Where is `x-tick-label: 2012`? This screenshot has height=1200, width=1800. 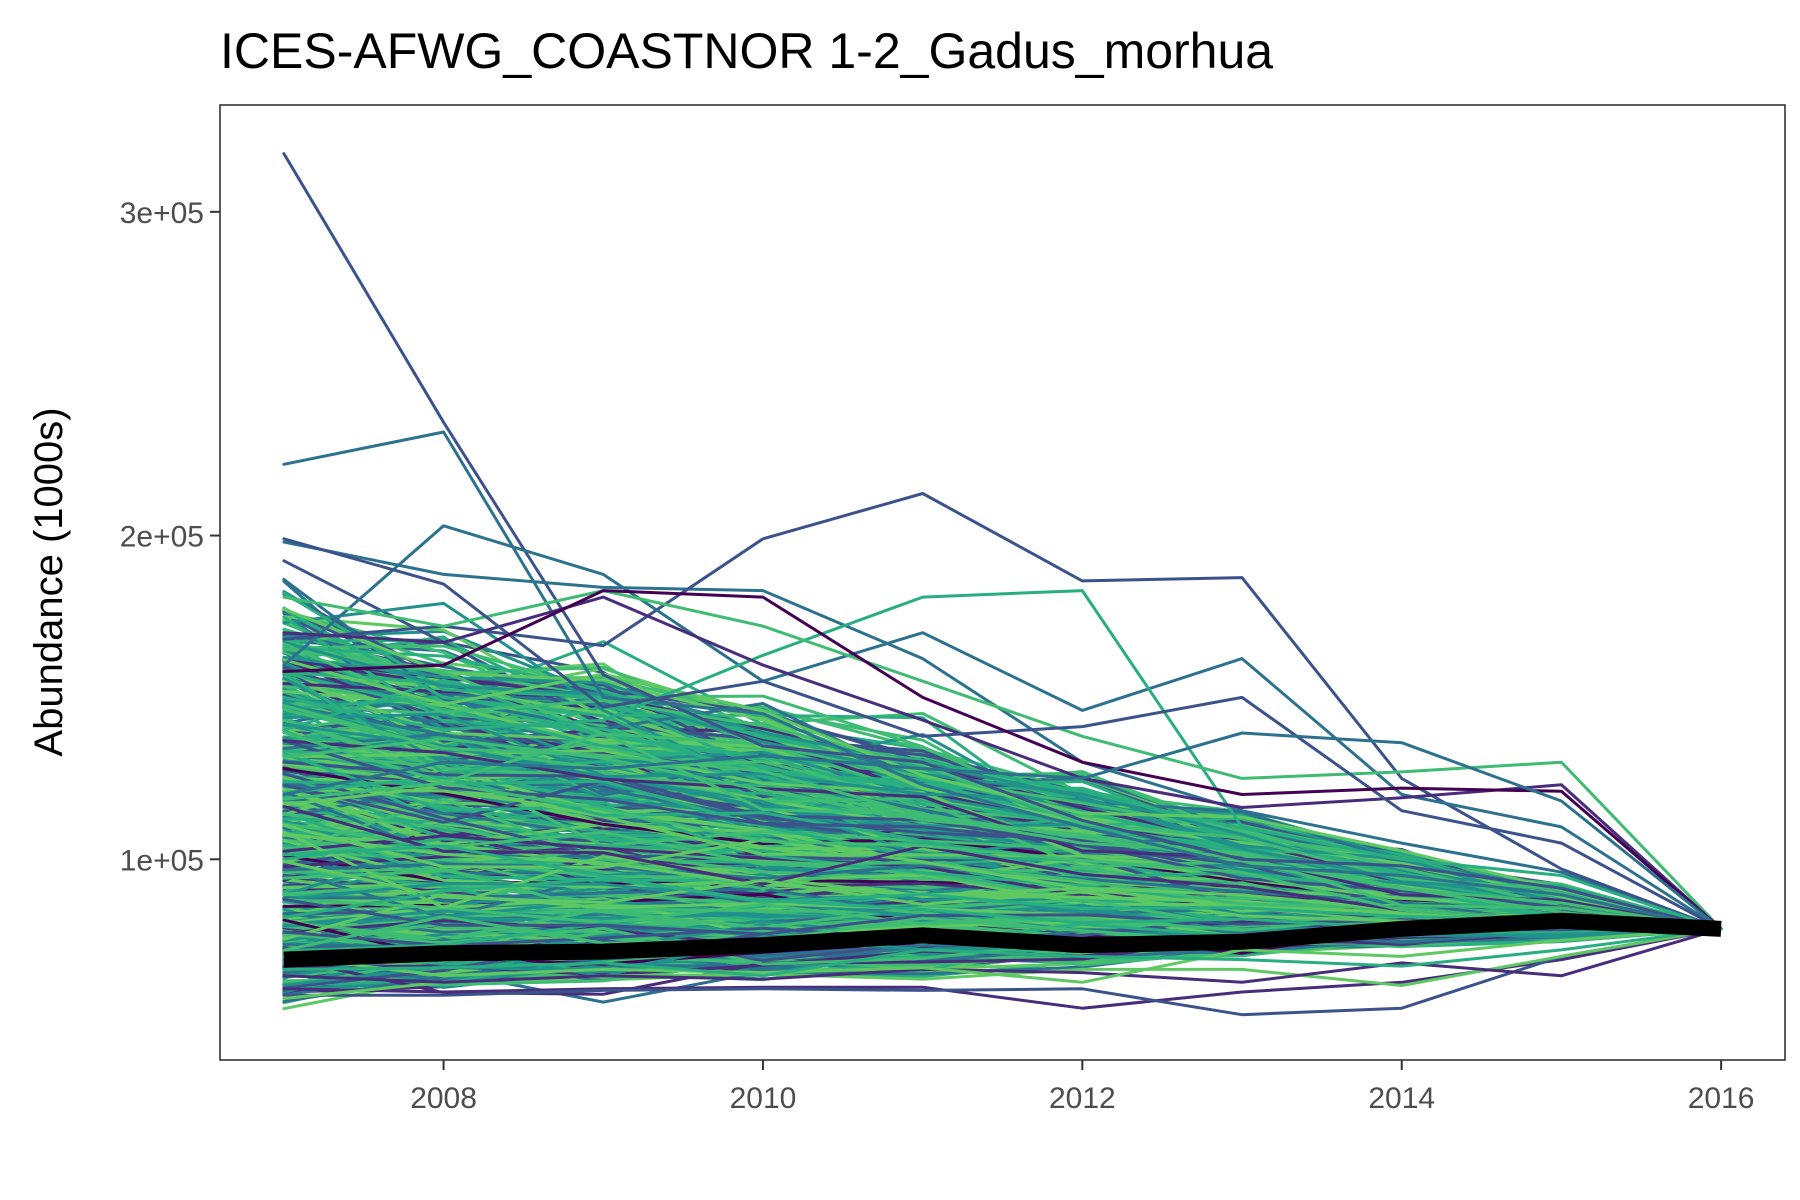
x-tick-label: 2012 is located at coordinates (1082, 1098).